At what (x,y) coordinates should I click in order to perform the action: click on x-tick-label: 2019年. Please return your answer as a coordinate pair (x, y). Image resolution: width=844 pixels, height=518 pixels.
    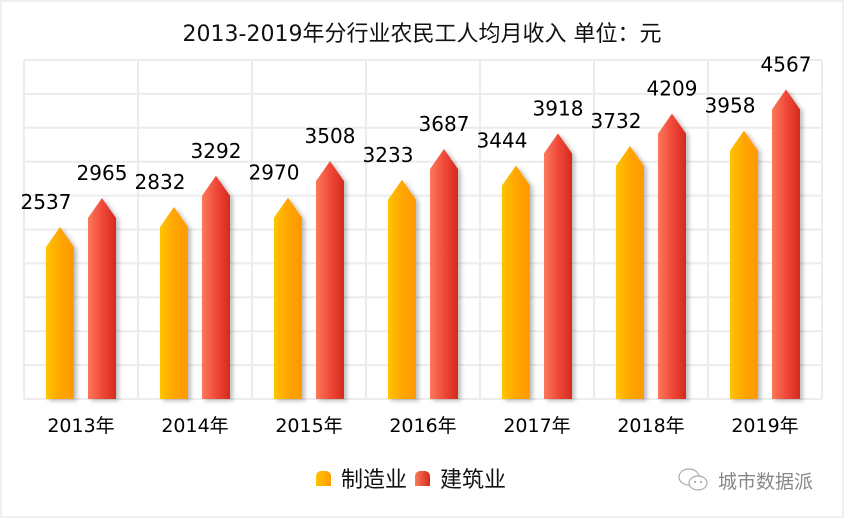
    Looking at the image, I should click on (764, 426).